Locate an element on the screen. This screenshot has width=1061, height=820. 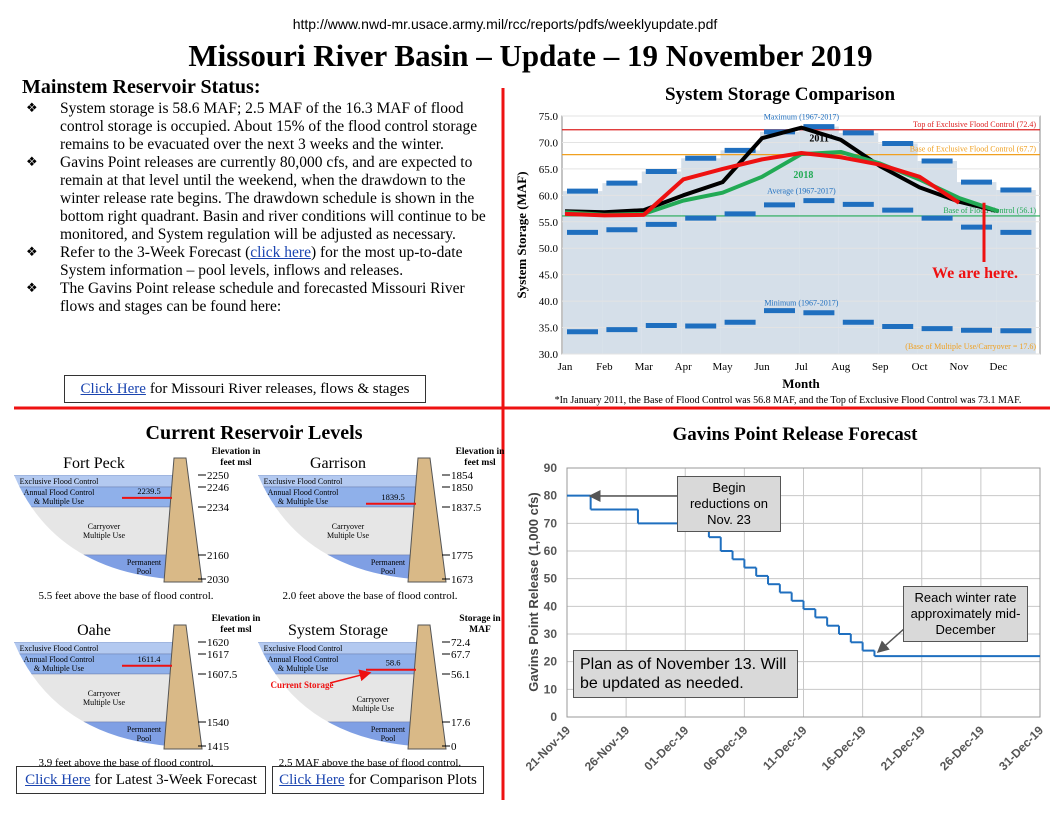
level-label: 72.4 is located at coordinates (461, 643).